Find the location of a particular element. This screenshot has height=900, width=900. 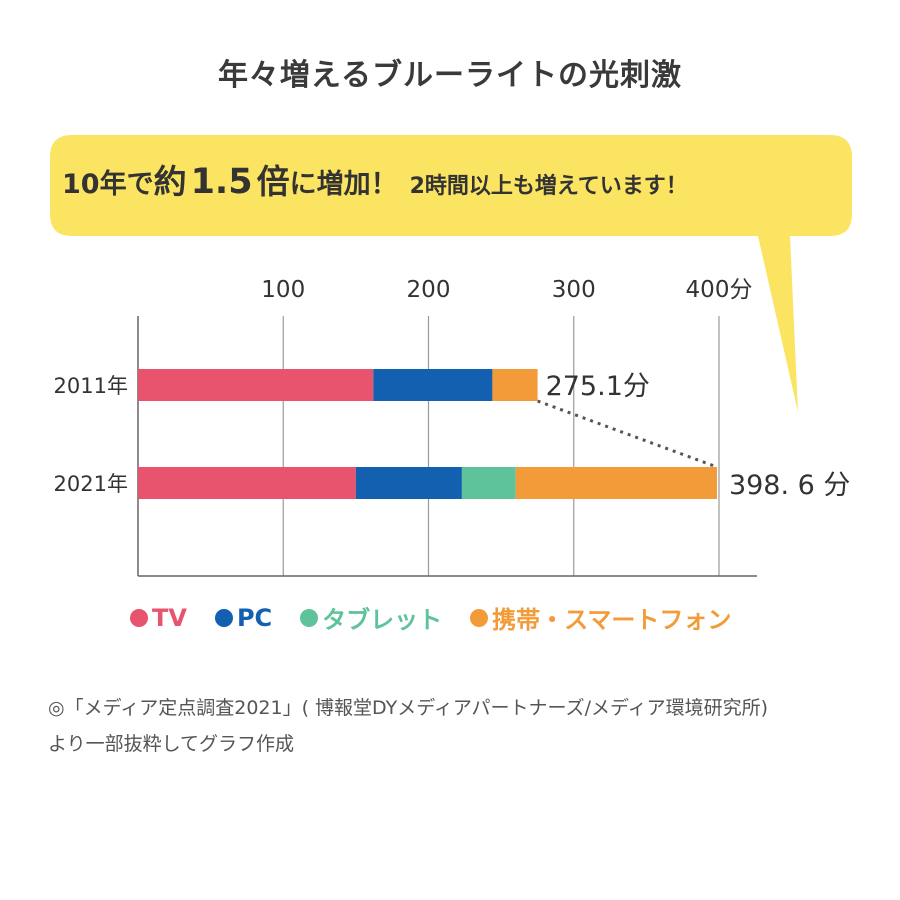

total-label: 275.1分 is located at coordinates (598, 386).